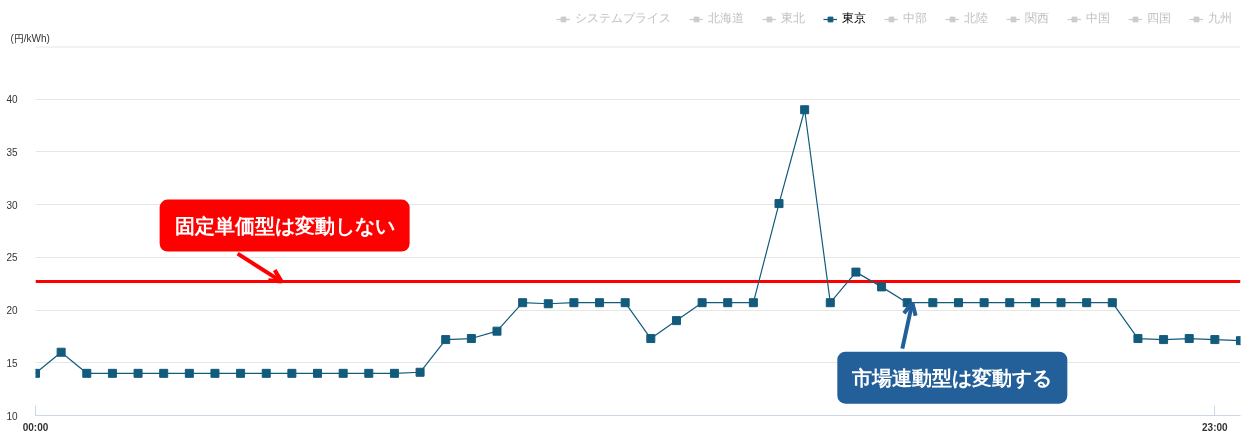  What do you see at coordinates (1220, 18) in the screenshot?
I see `legend-label: 九州` at bounding box center [1220, 18].